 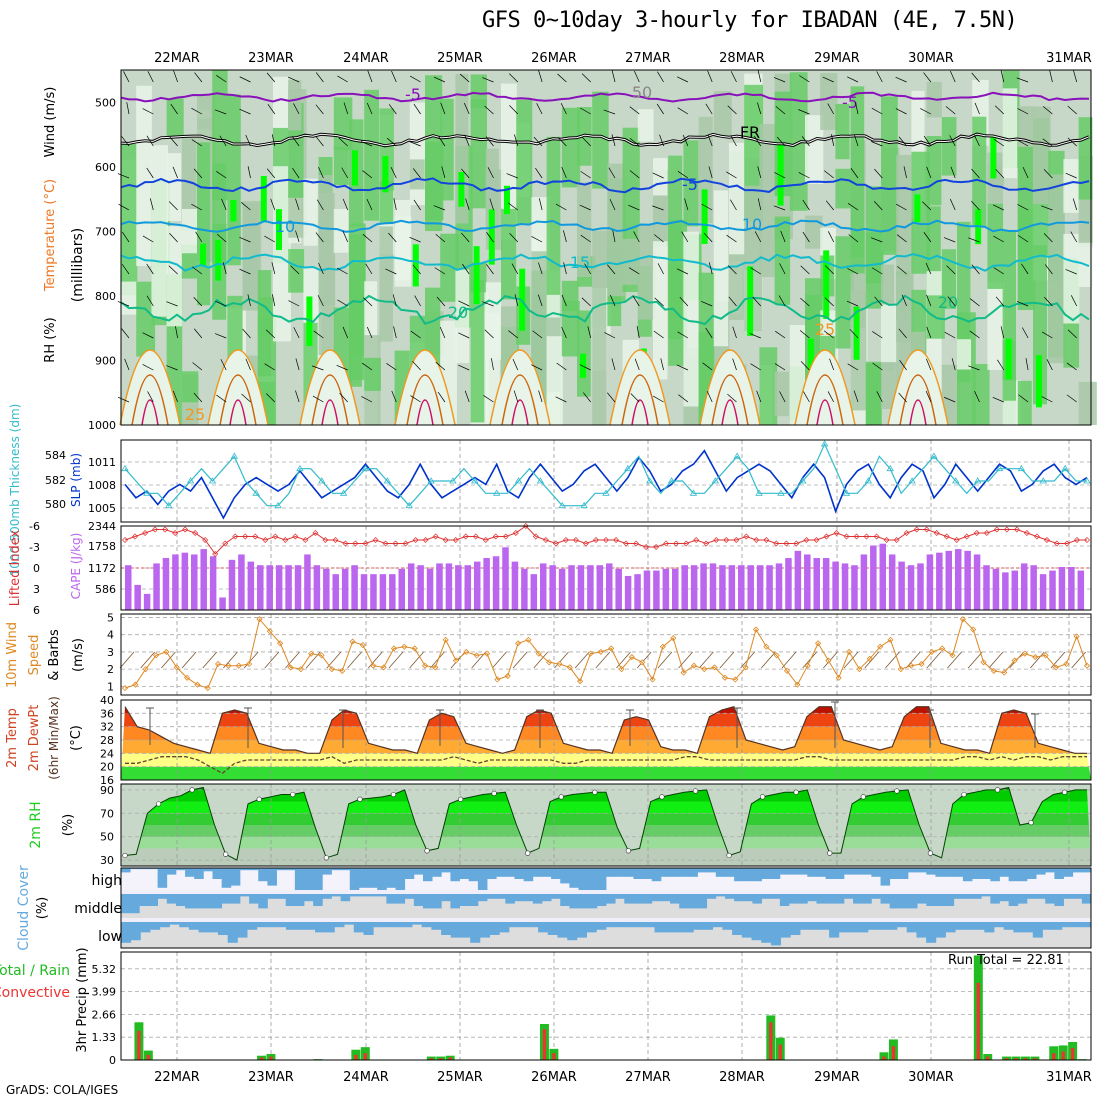 I want to click on cloud-frame, so click(x=606, y=908).